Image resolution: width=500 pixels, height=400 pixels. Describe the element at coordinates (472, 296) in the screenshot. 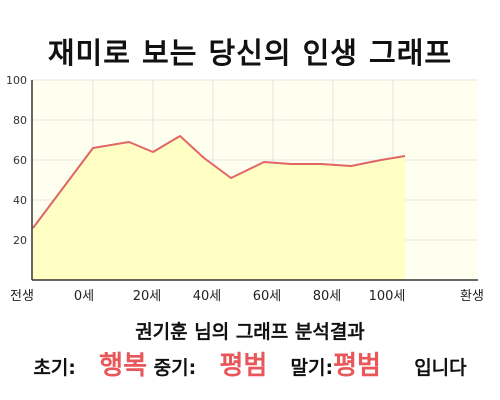

I see `x-tick-label: 환생` at that location.